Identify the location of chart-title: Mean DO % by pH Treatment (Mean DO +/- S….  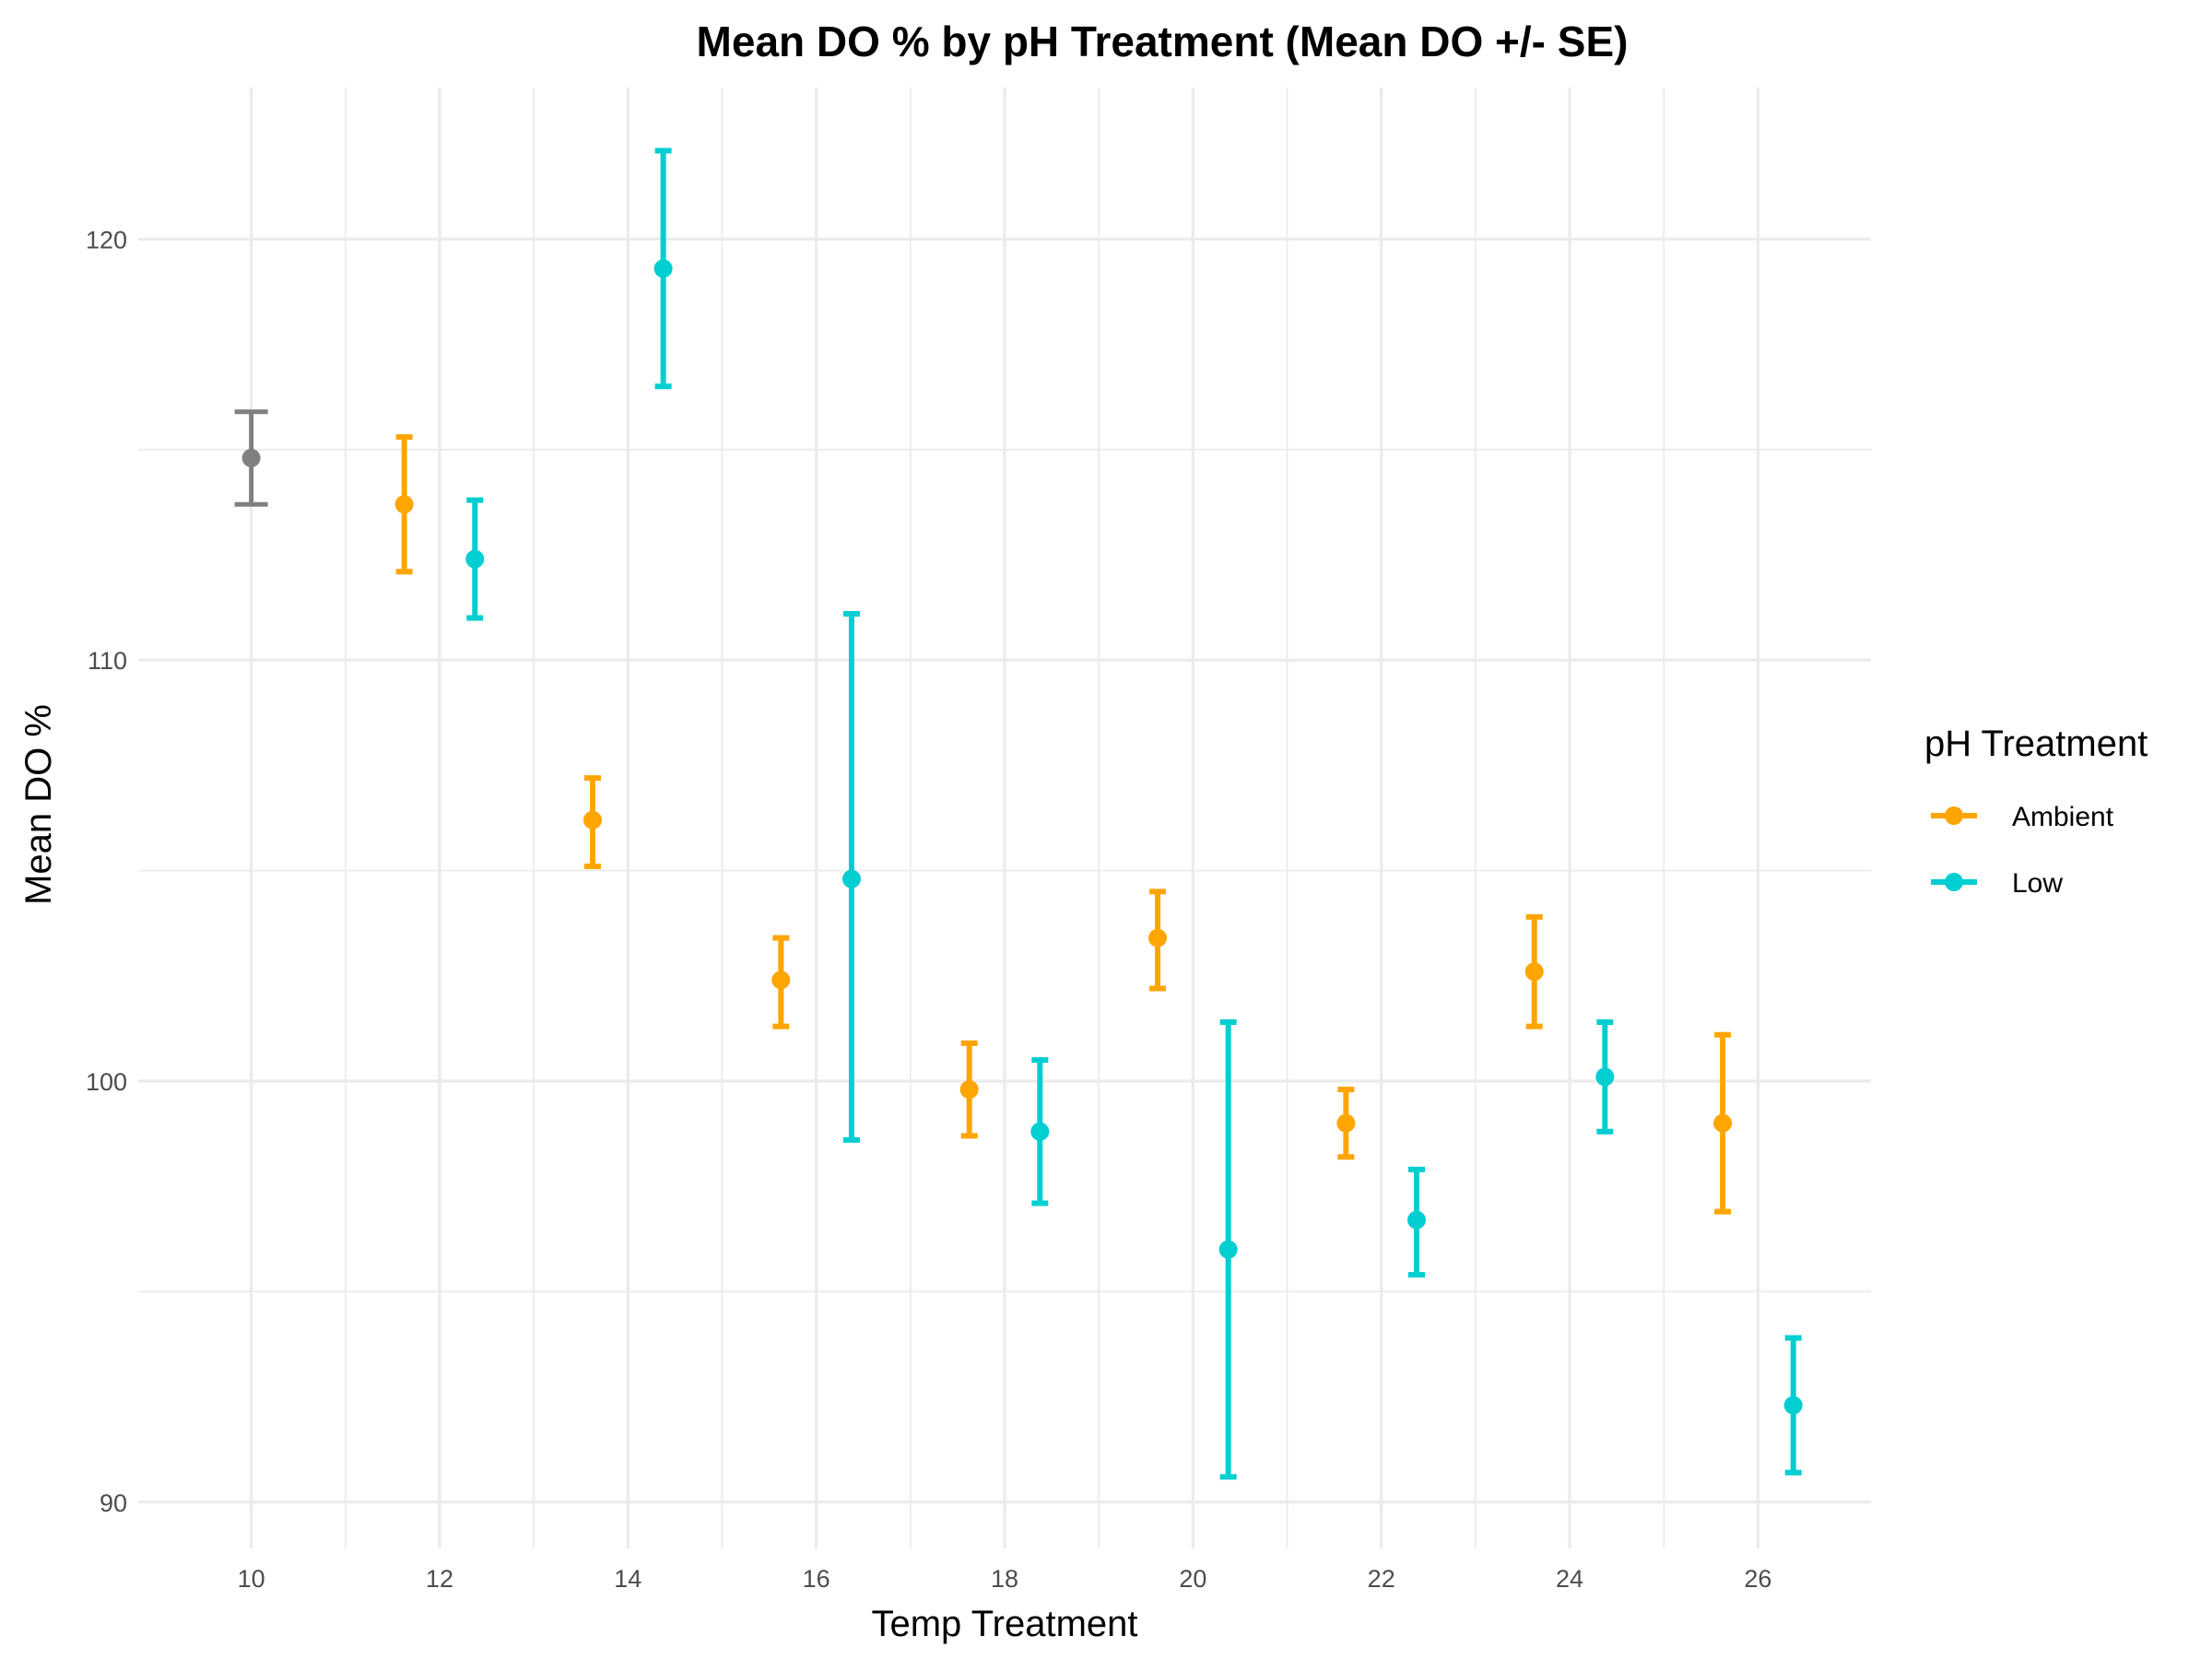
(1163, 41).